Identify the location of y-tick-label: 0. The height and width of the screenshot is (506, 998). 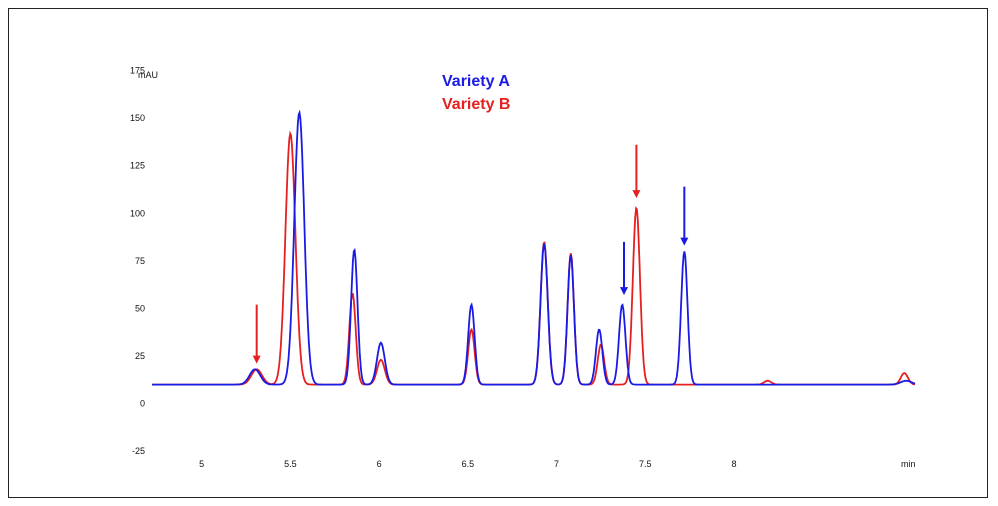
(142, 404).